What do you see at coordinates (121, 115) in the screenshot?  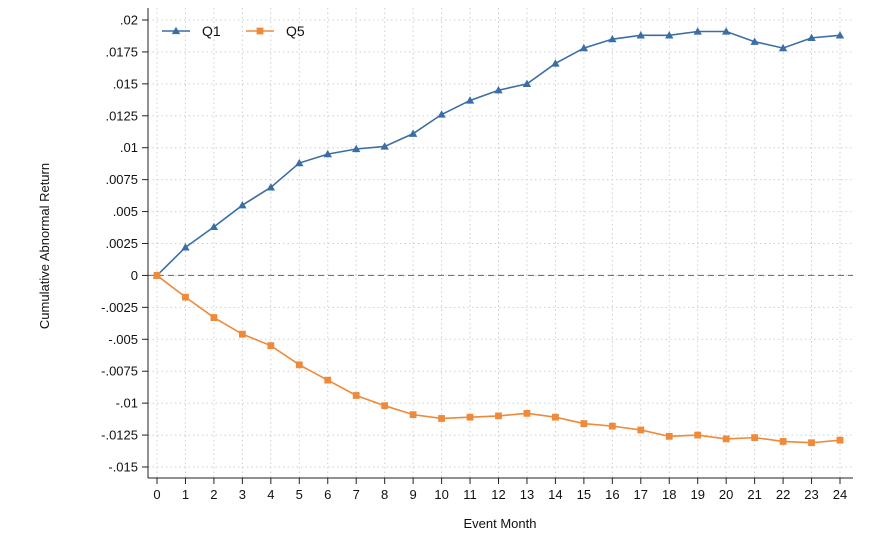 I see `y-tick-label: .0125` at bounding box center [121, 115].